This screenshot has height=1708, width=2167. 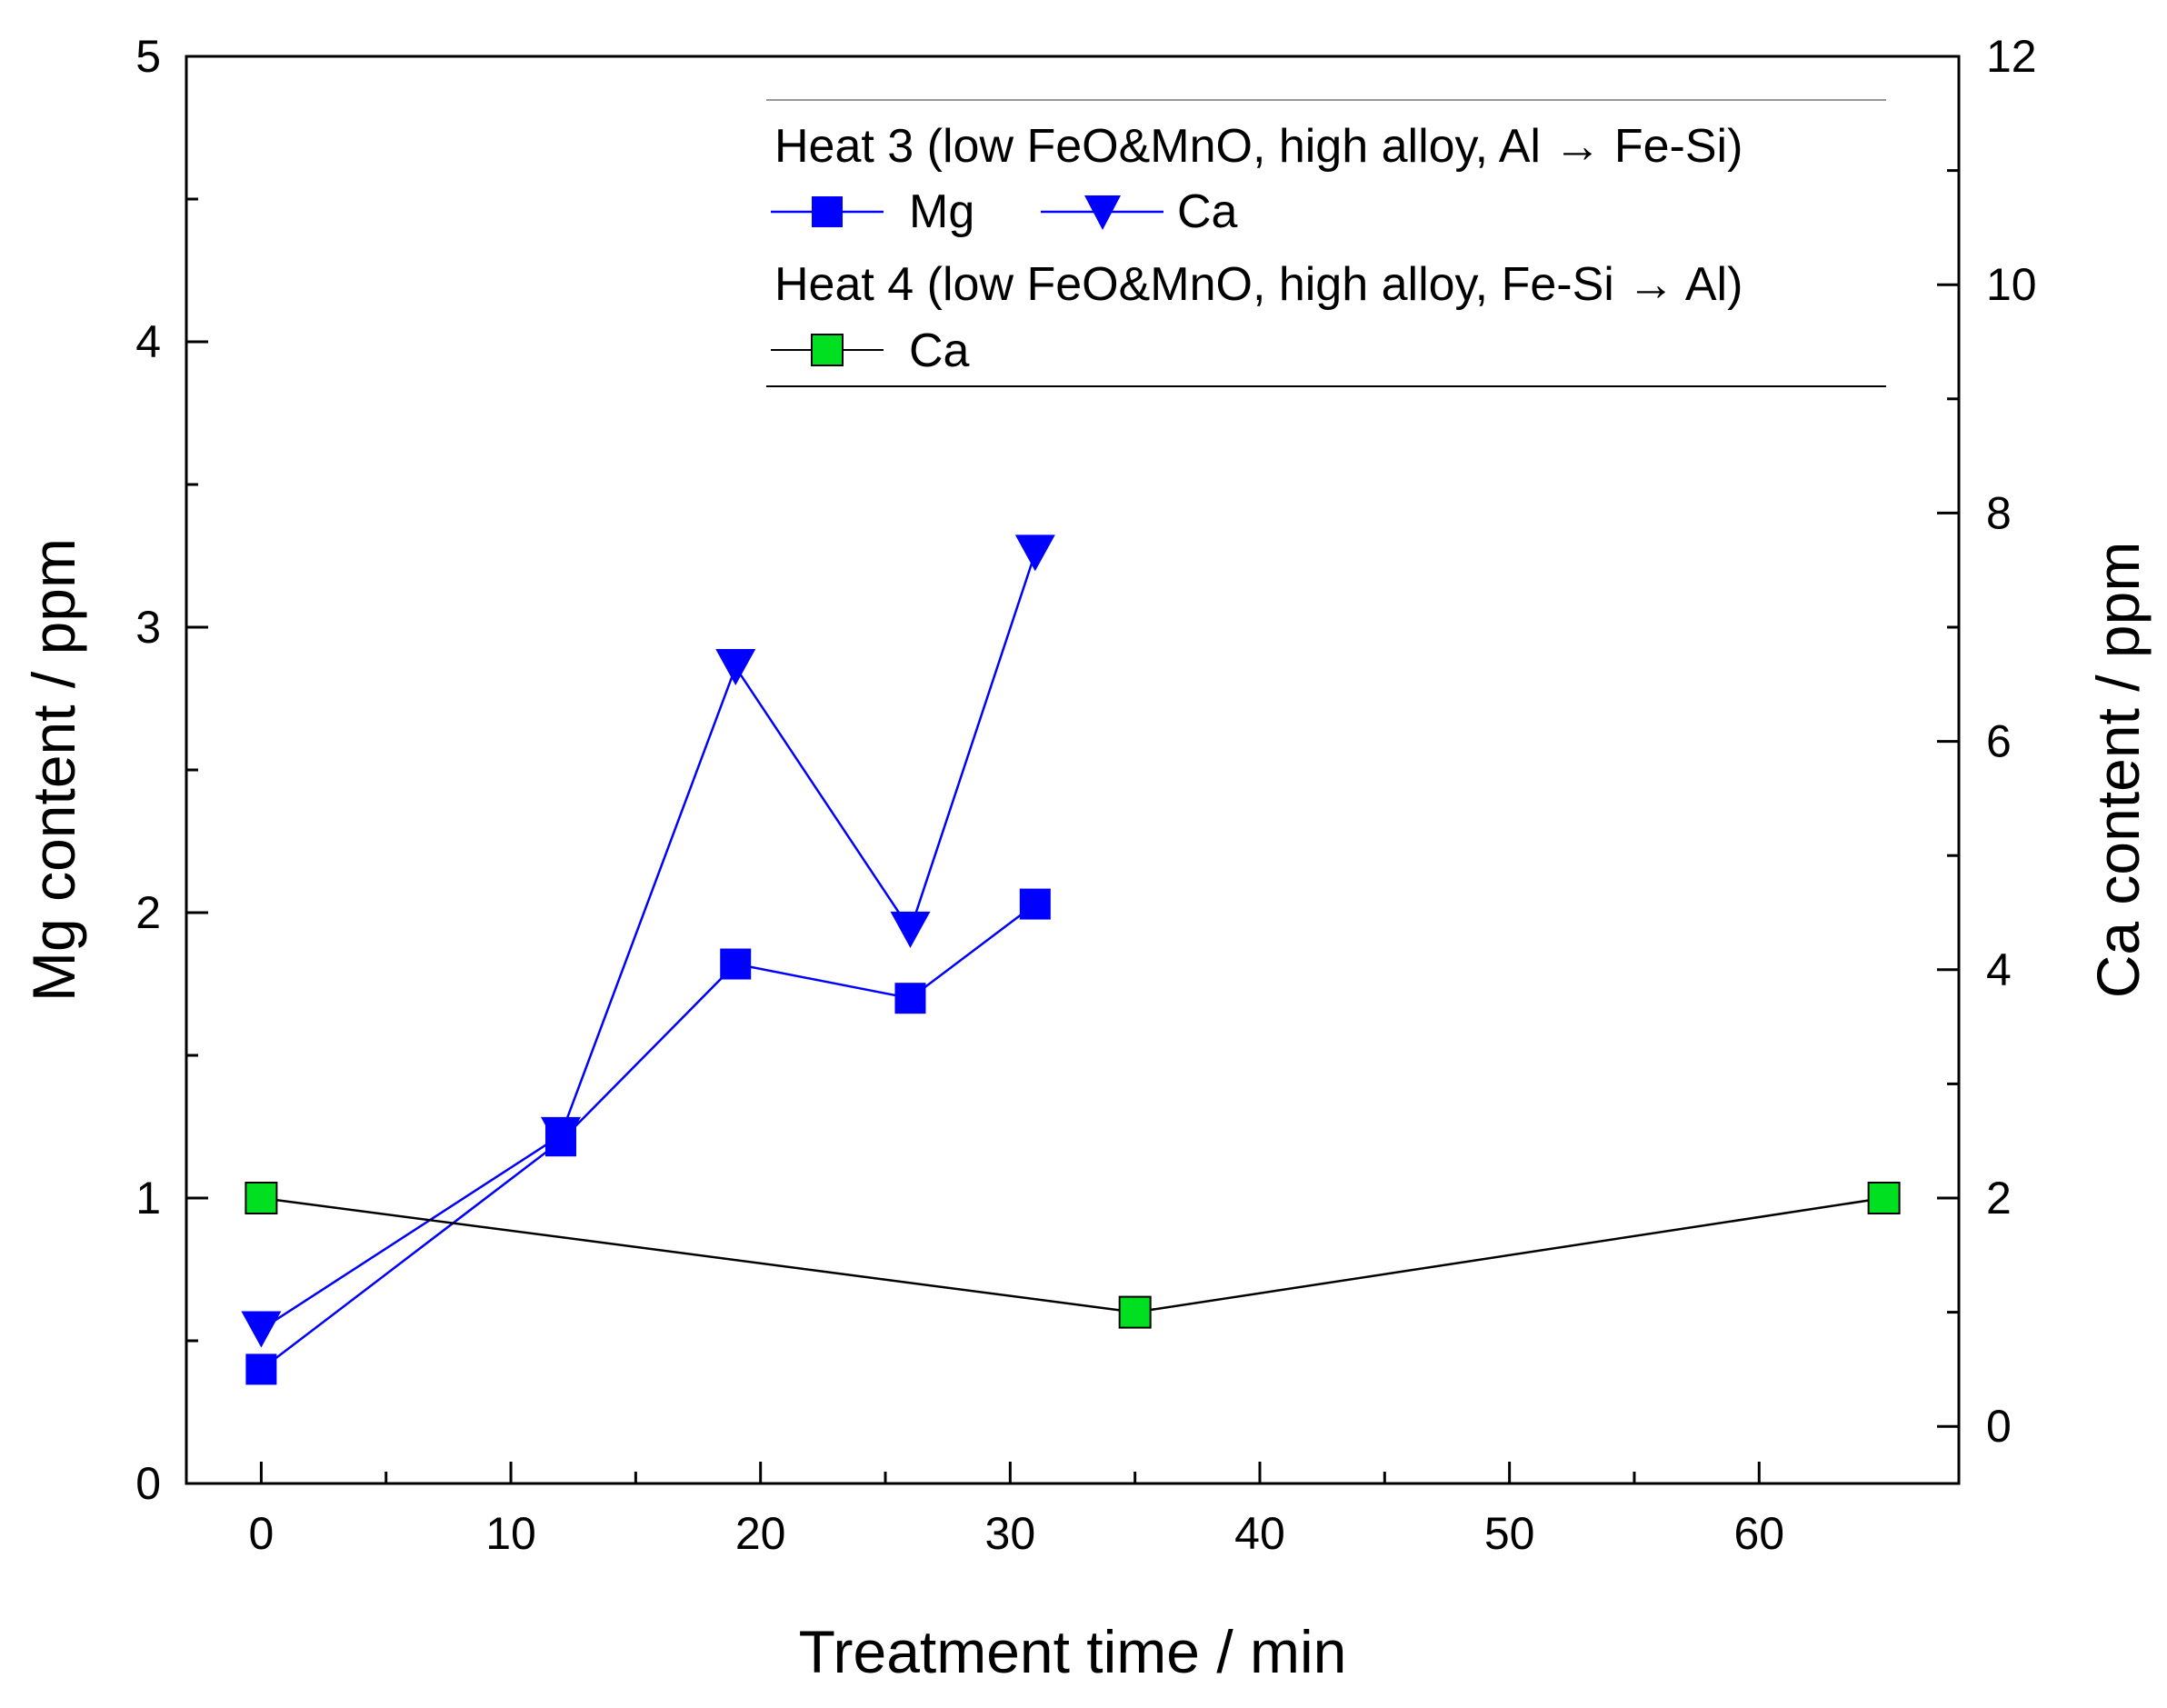 I want to click on legend-heat4-ca-label: Ca, so click(x=939, y=351).